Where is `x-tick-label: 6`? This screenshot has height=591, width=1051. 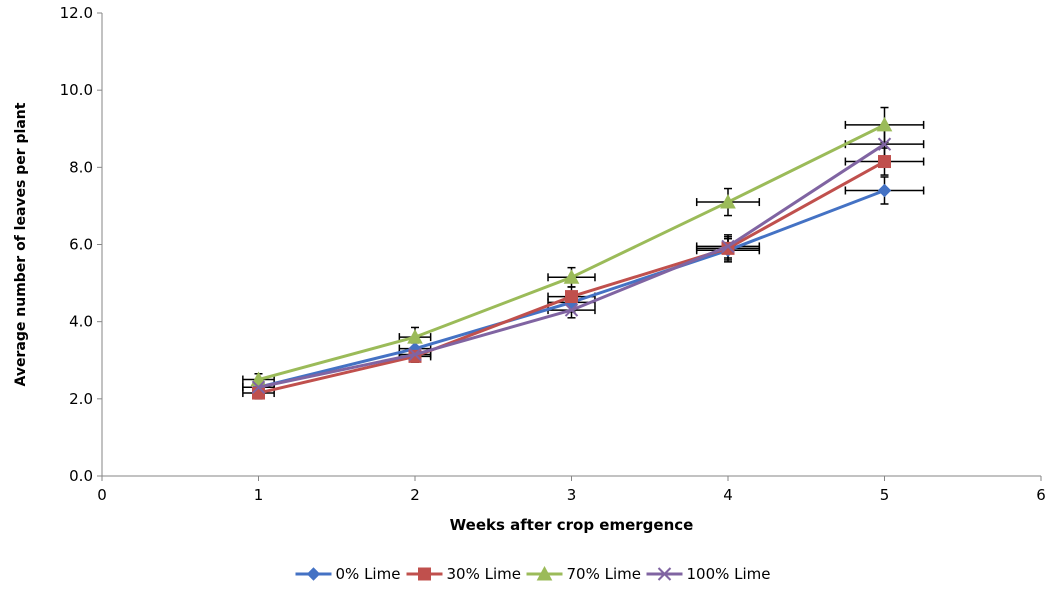
x-tick-label: 6 is located at coordinates (1041, 495).